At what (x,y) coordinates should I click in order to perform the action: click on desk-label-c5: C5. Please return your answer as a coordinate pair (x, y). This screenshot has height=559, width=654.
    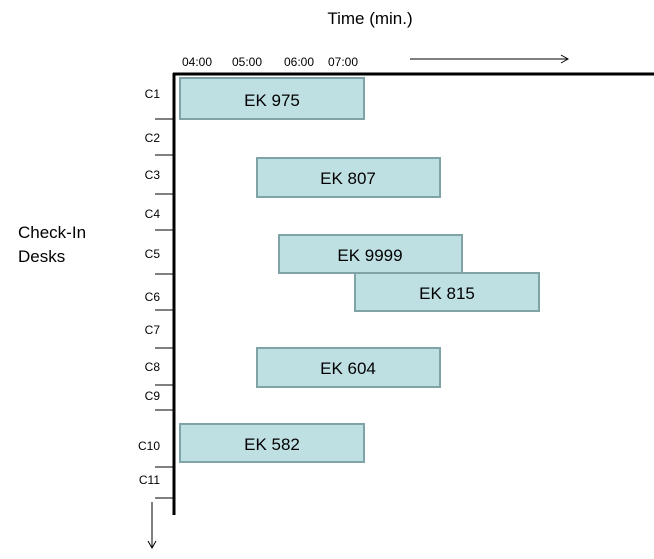
    Looking at the image, I should click on (153, 254).